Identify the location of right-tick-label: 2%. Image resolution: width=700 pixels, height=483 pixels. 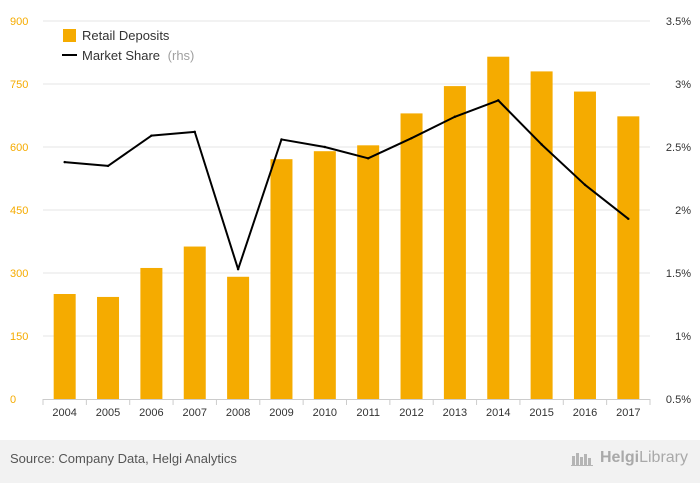
(683, 211).